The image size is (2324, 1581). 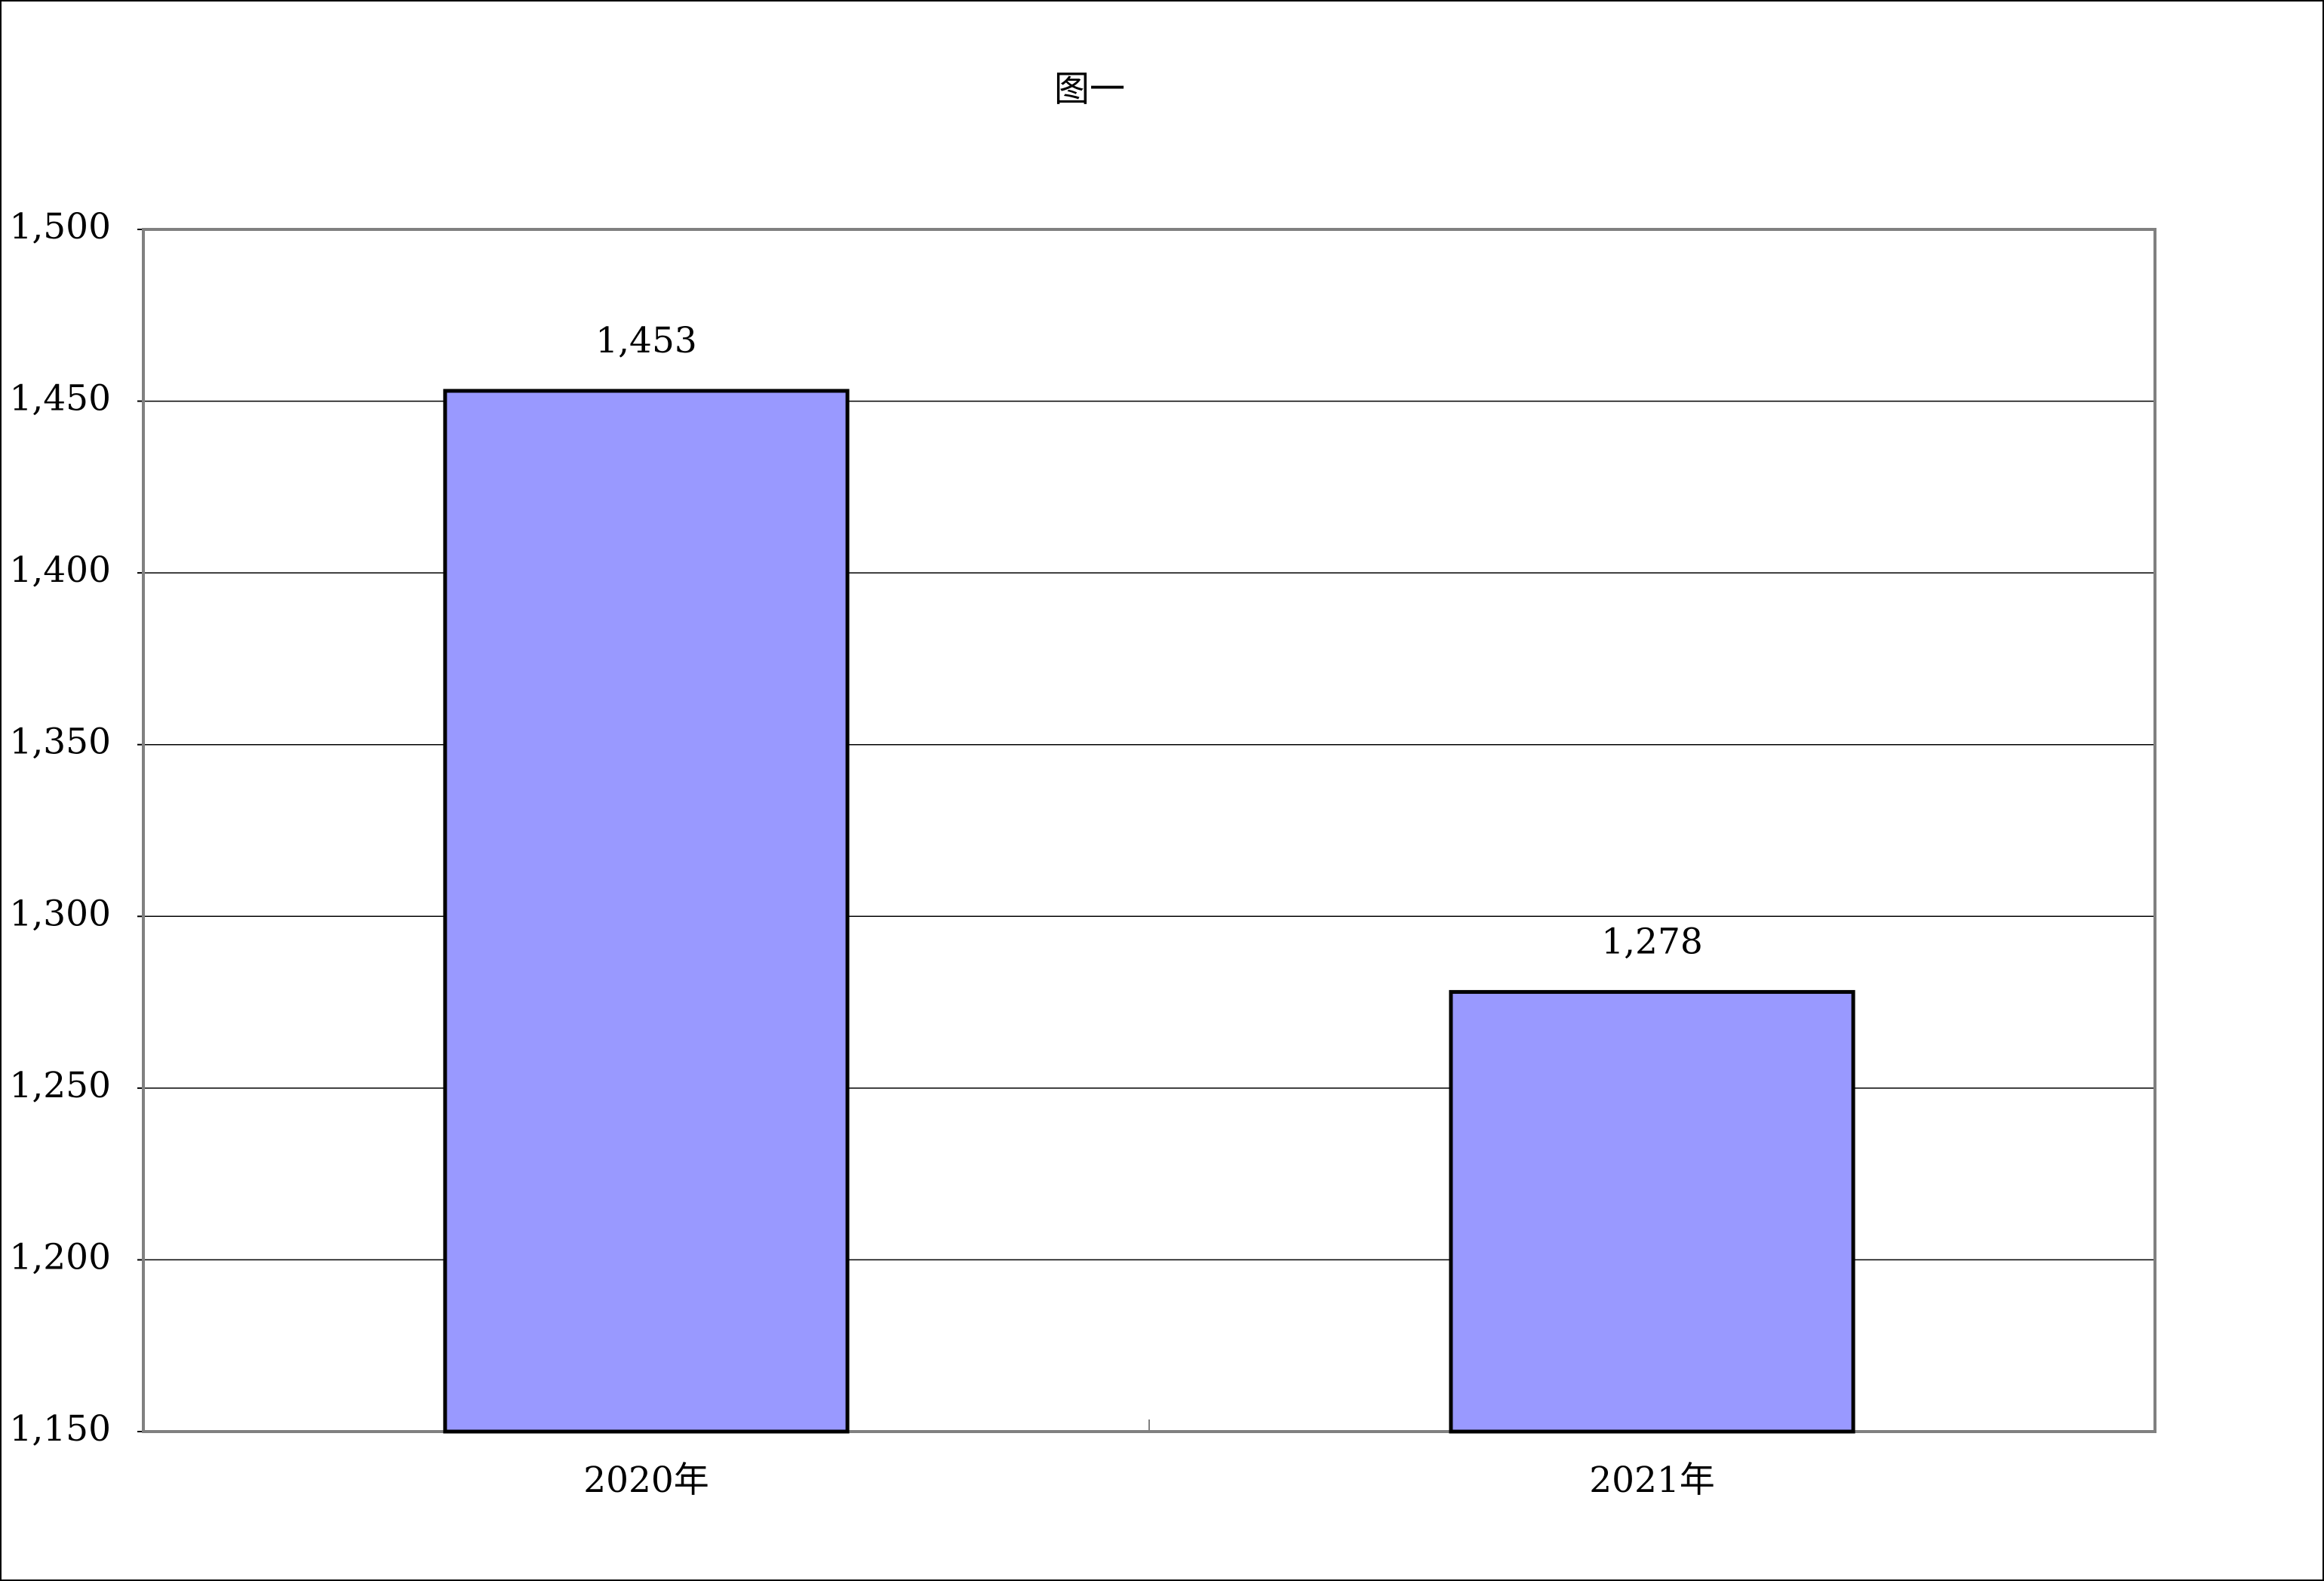 I want to click on y-tick-label: 1,450, so click(x=60, y=399).